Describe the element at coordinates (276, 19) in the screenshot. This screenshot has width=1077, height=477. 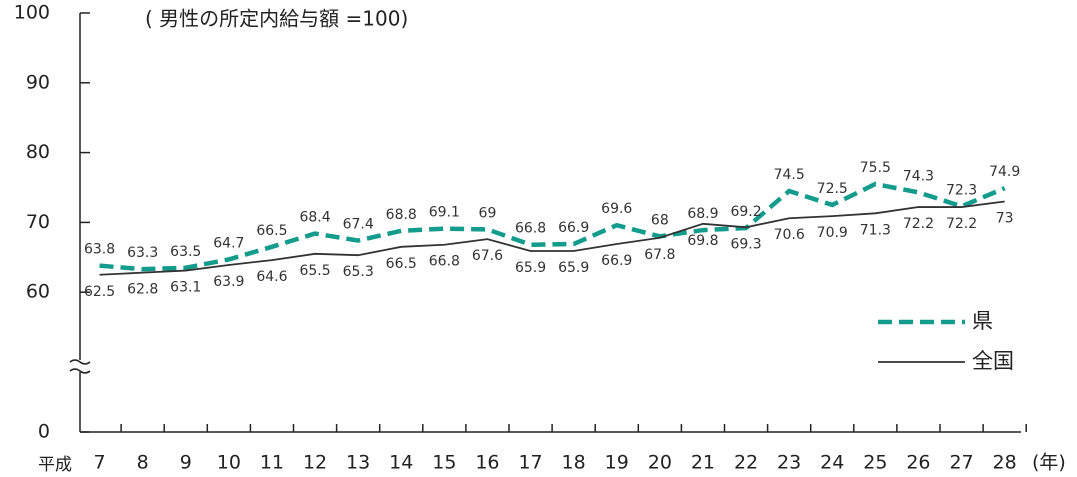
I see `annotation: ( 男性の所定内給与額 =100)` at that location.